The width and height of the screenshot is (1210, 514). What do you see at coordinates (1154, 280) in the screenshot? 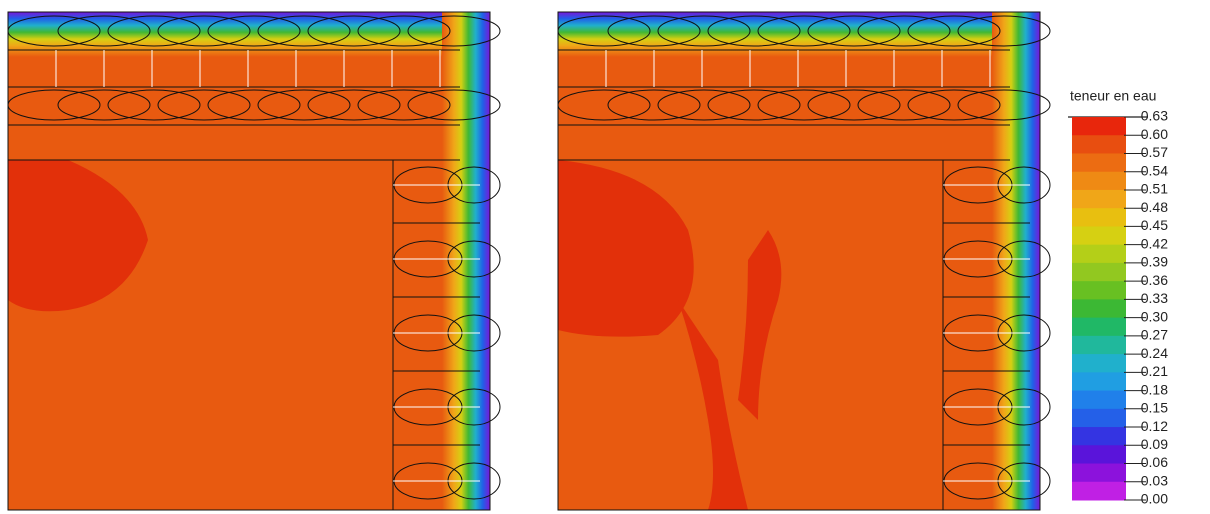
I see `colorbar-label: 0.36` at bounding box center [1154, 280].